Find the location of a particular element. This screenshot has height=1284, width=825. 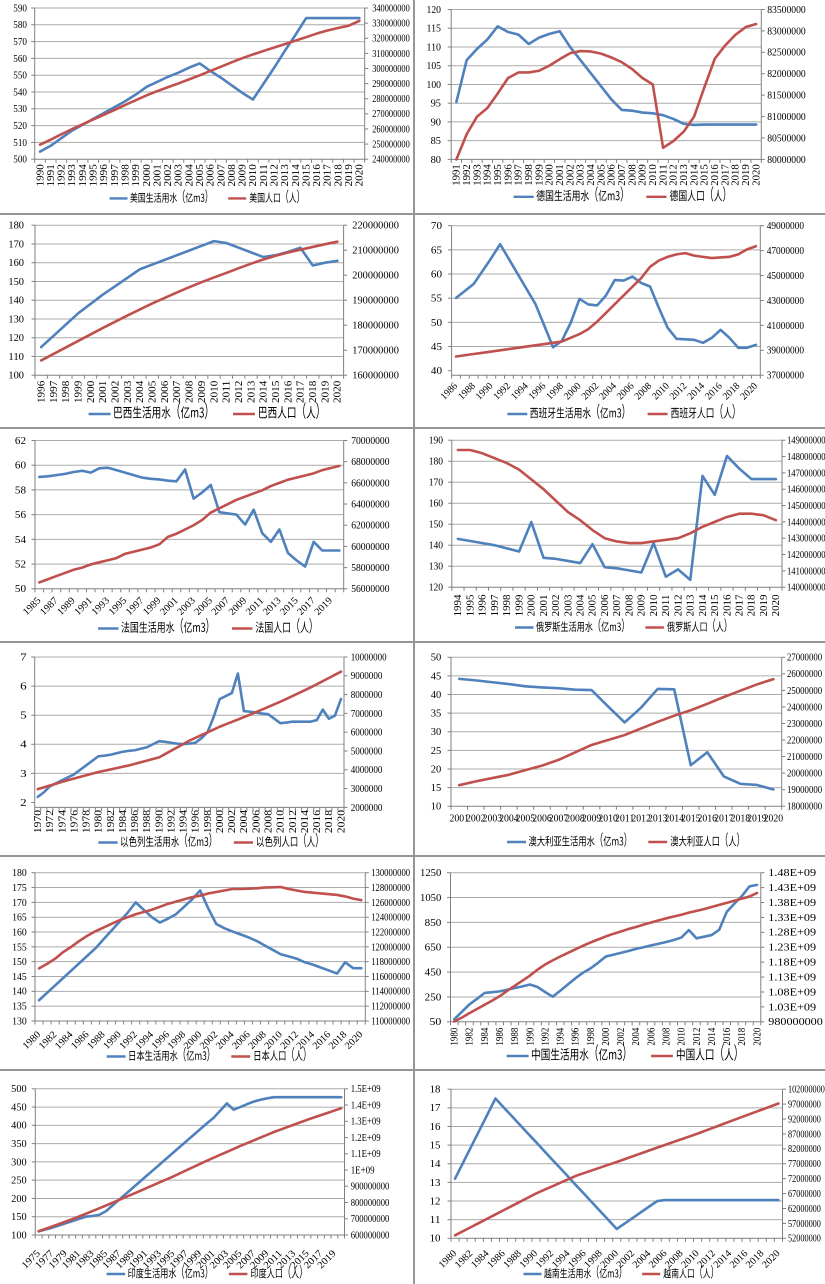

svg-text: 2005 is located at coordinates (593, 606).